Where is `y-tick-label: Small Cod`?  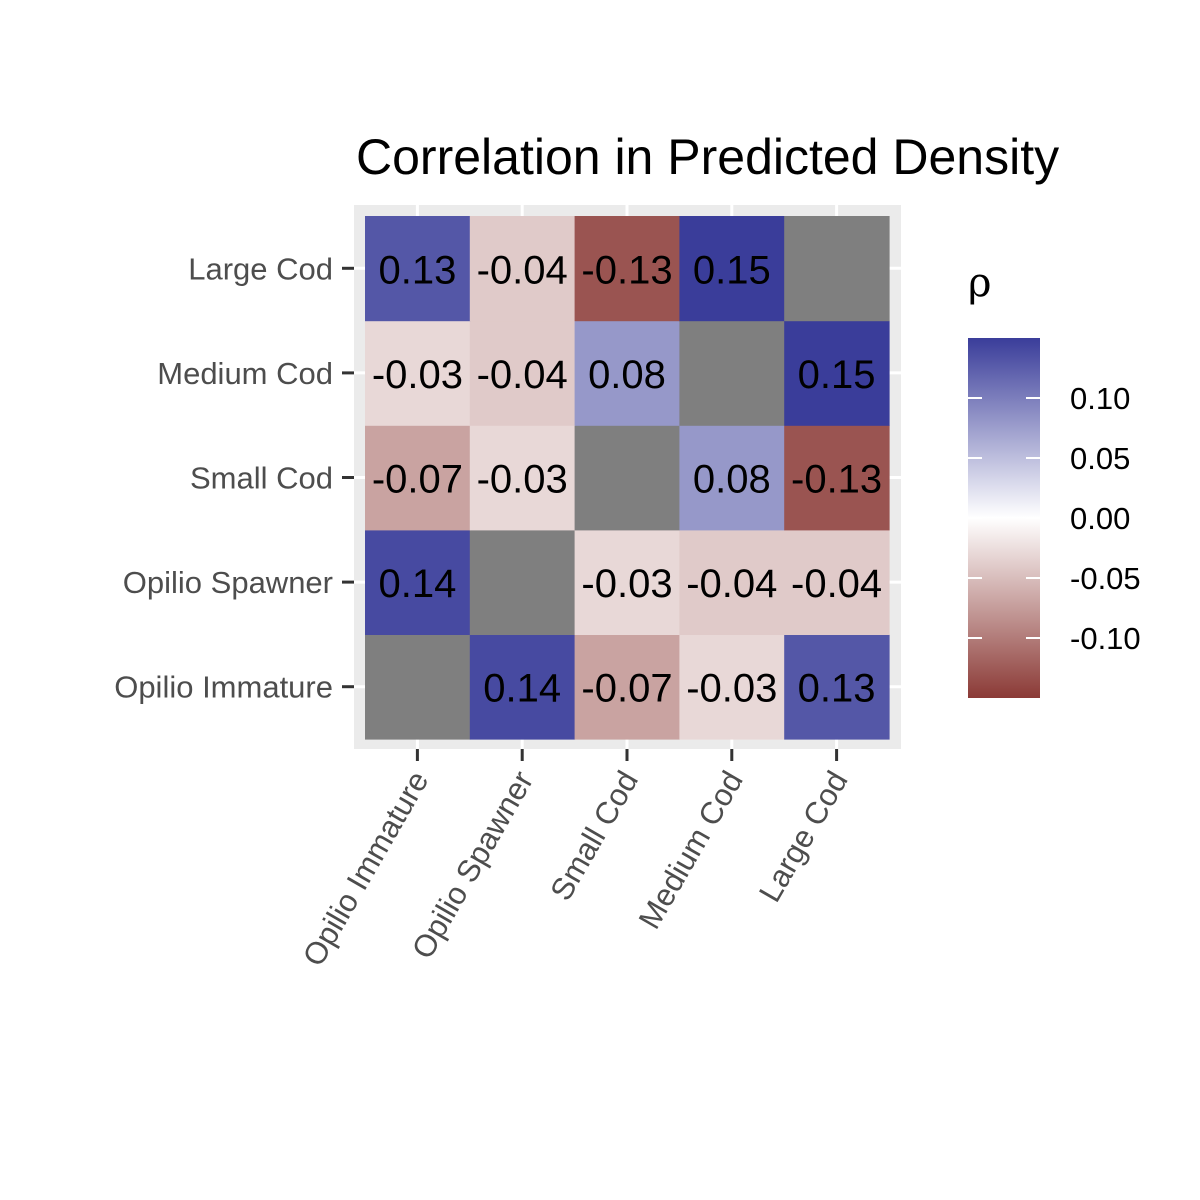 y-tick-label: Small Cod is located at coordinates (261, 478).